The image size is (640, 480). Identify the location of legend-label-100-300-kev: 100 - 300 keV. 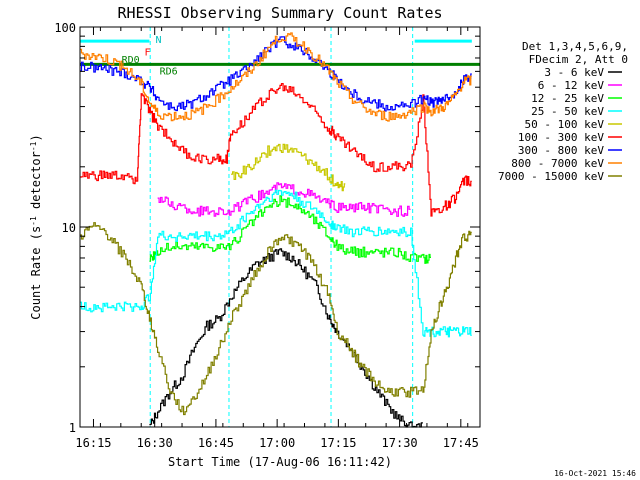
(561, 137).